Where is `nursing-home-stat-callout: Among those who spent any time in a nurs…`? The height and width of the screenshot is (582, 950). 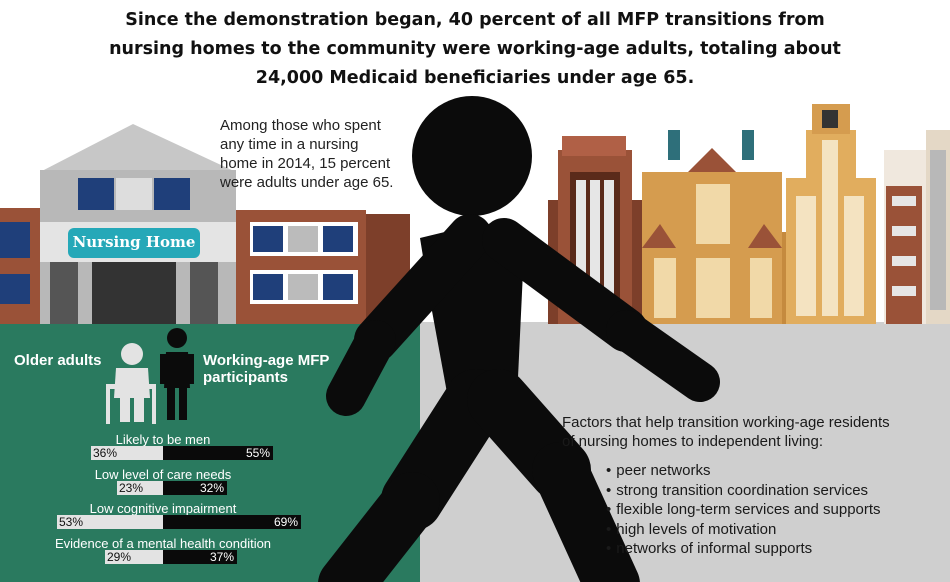
nursing-home-stat-callout: Among those who spent any time in a nurs… is located at coordinates (320, 154).